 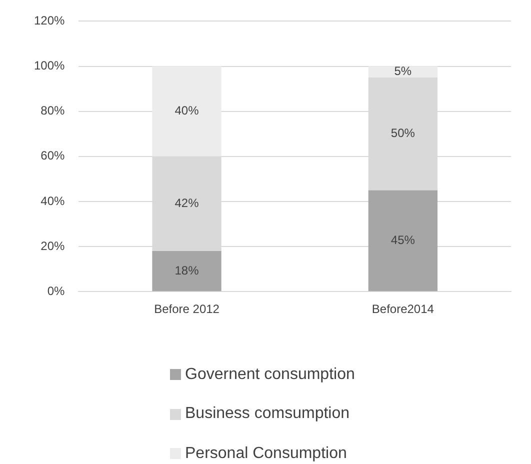 What do you see at coordinates (187, 309) in the screenshot?
I see `x-tick-label: Before 2012` at bounding box center [187, 309].